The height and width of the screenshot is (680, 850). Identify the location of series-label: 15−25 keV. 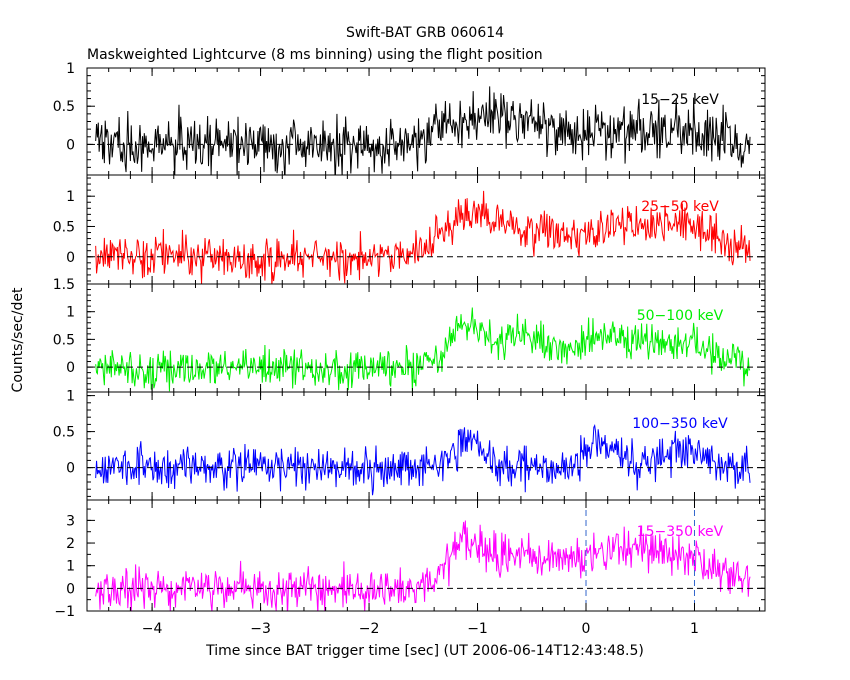
(680, 100).